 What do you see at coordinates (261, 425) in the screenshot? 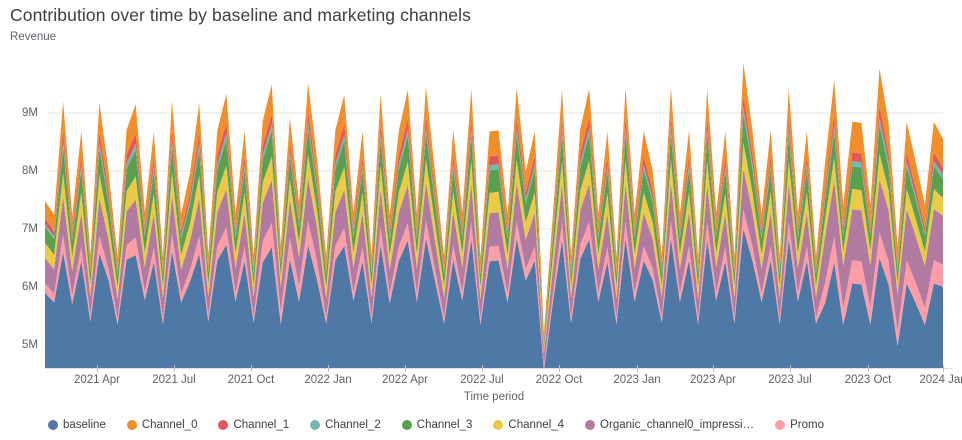
I see `legend-label: Channel_1` at bounding box center [261, 425].